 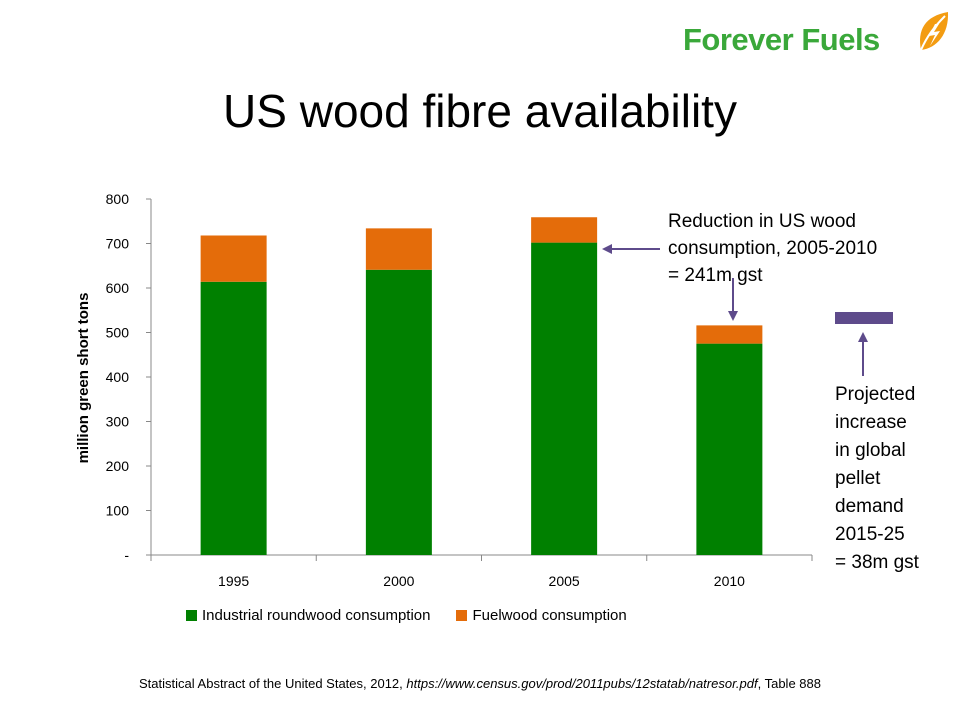 I want to click on y-tick-label: -, so click(x=126, y=555).